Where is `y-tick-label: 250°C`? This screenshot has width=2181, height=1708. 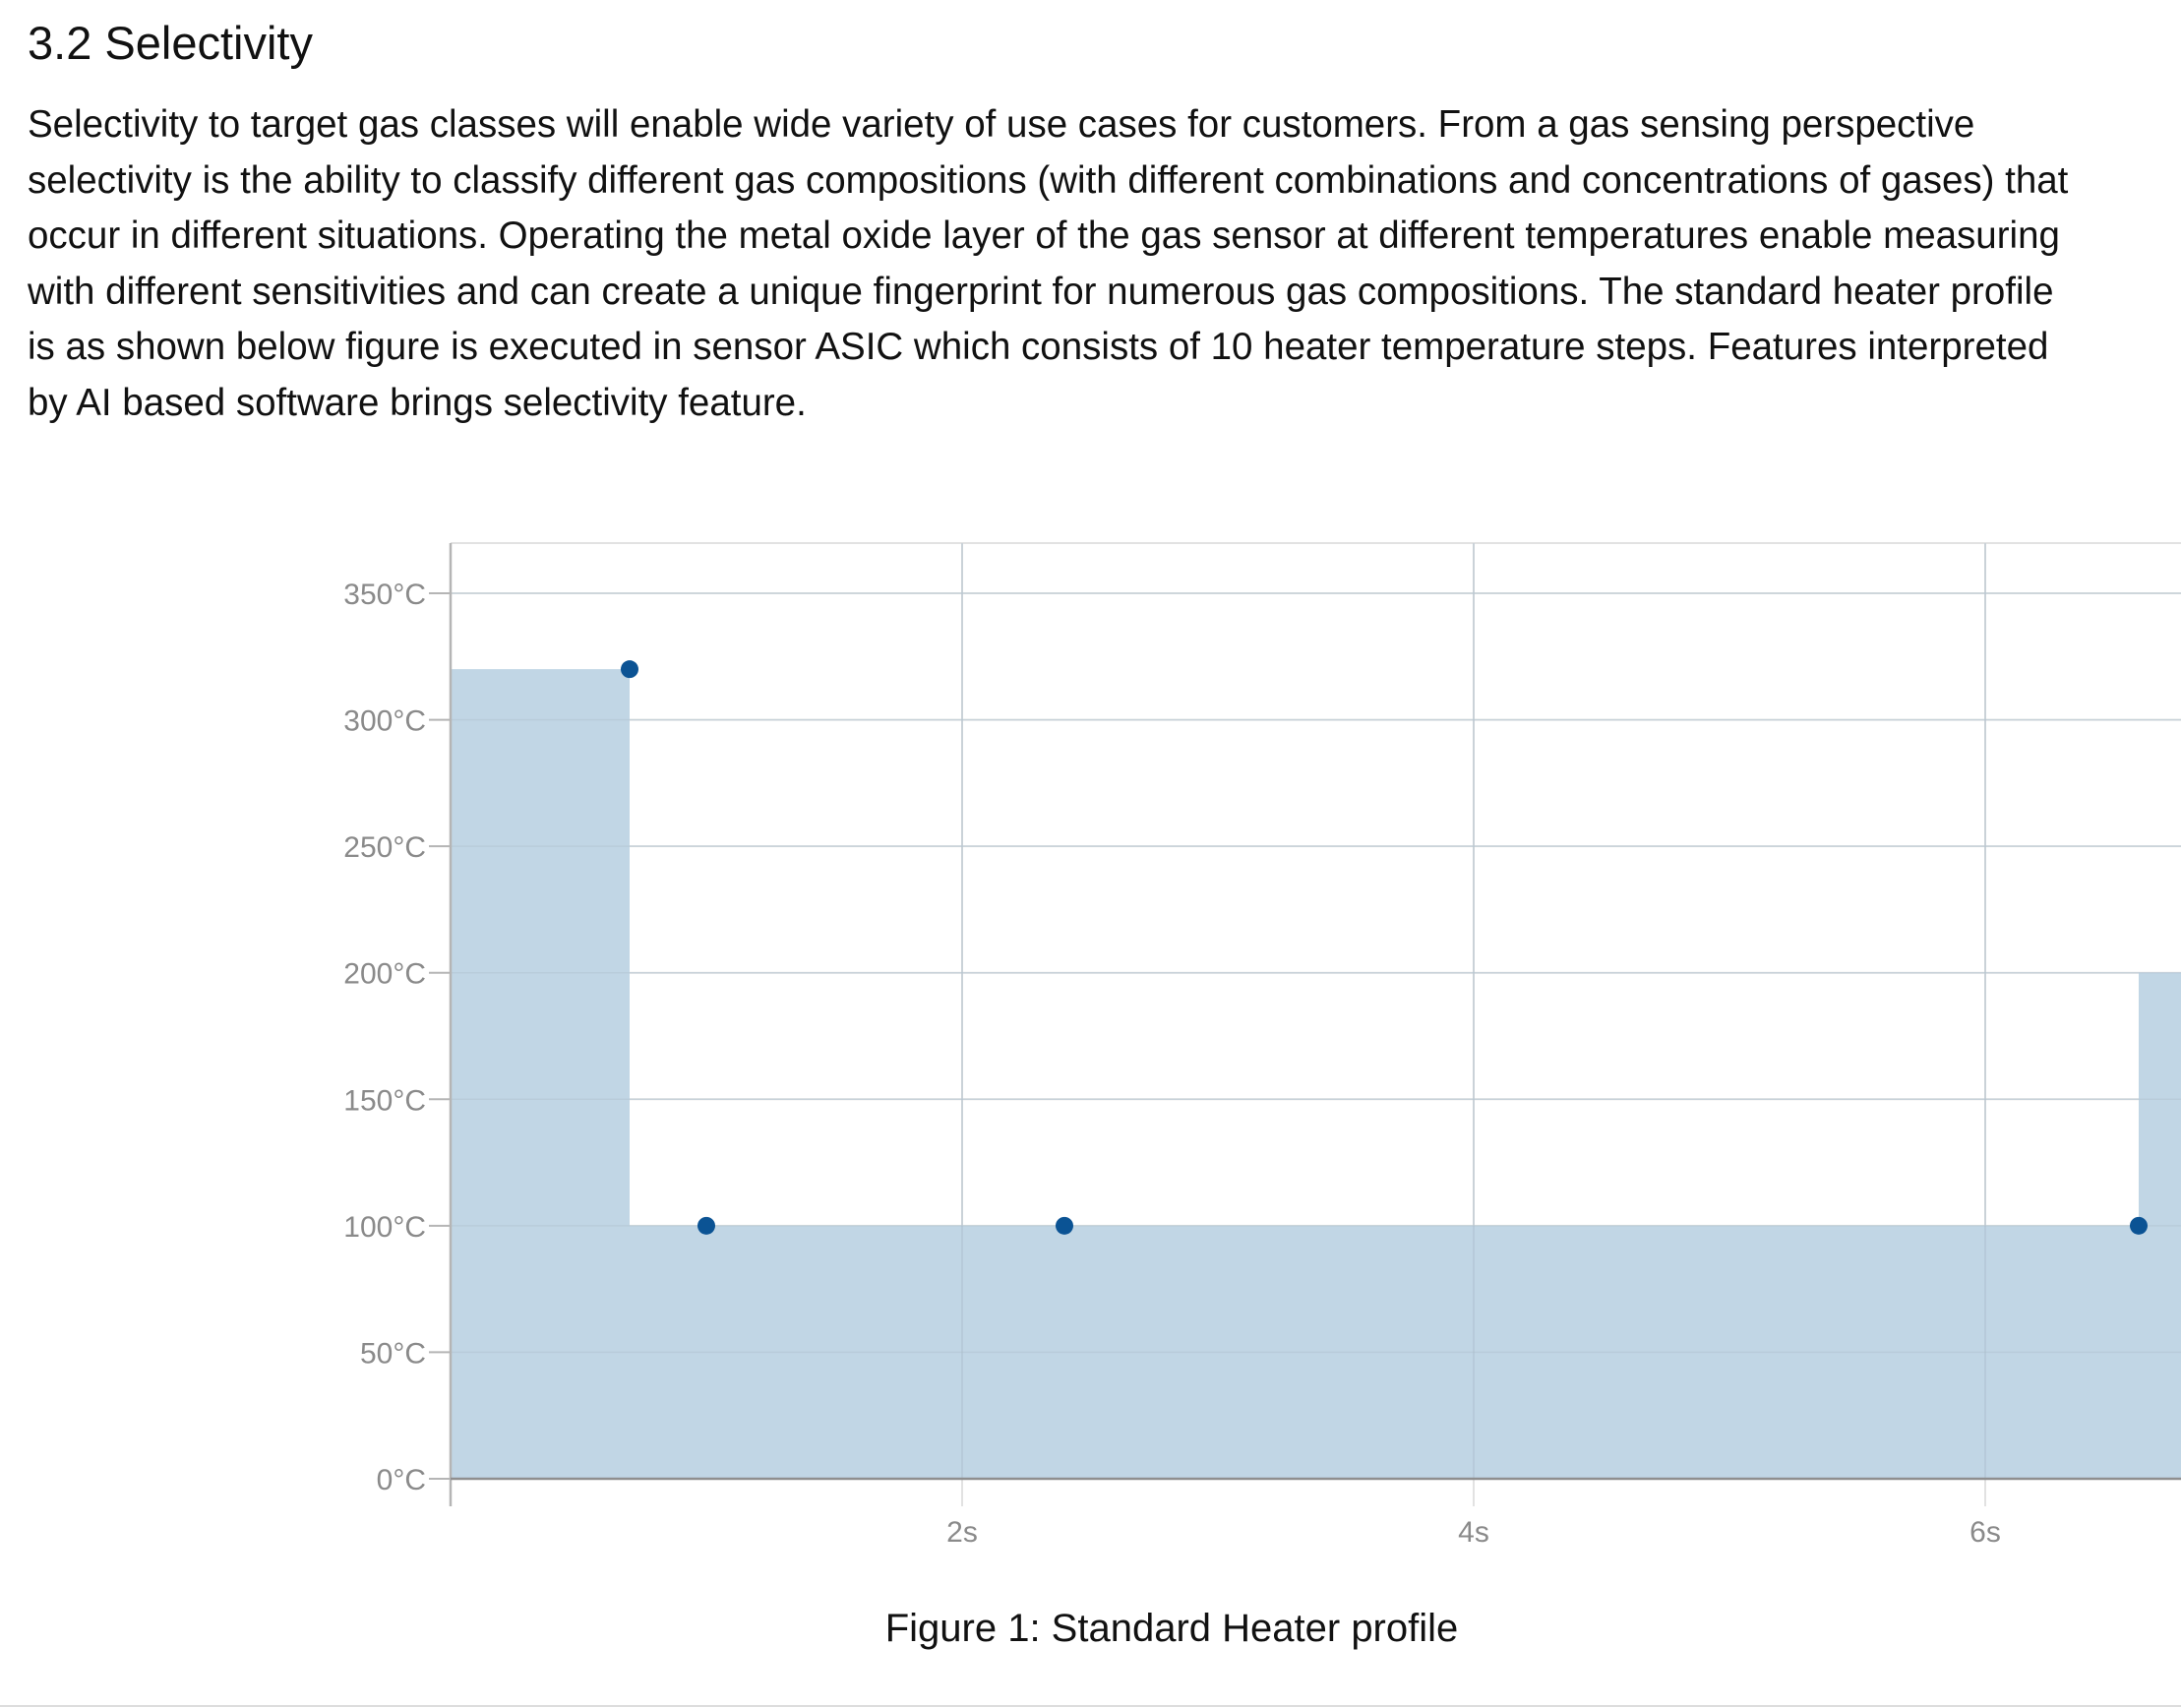
y-tick-label: 250°C is located at coordinates (384, 847).